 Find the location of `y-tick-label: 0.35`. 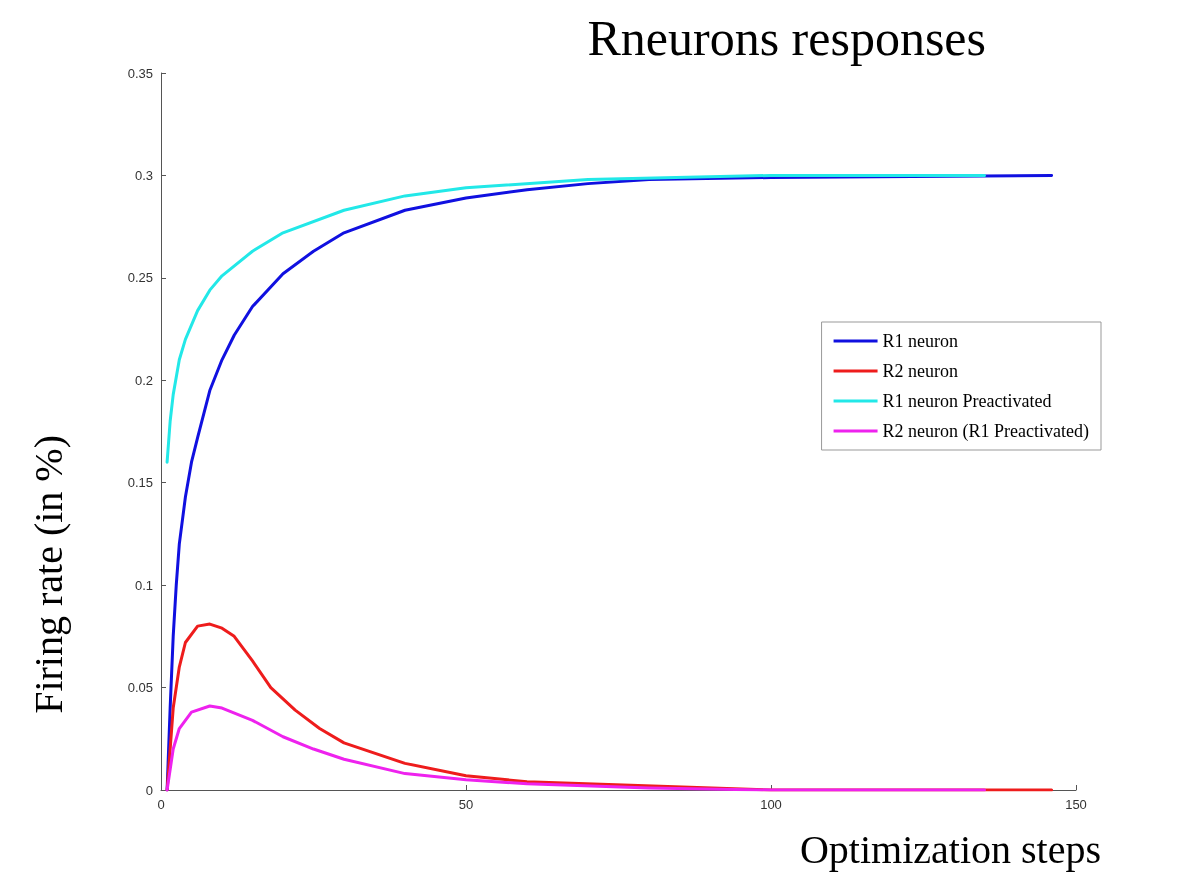

y-tick-label: 0.35 is located at coordinates (140, 73).